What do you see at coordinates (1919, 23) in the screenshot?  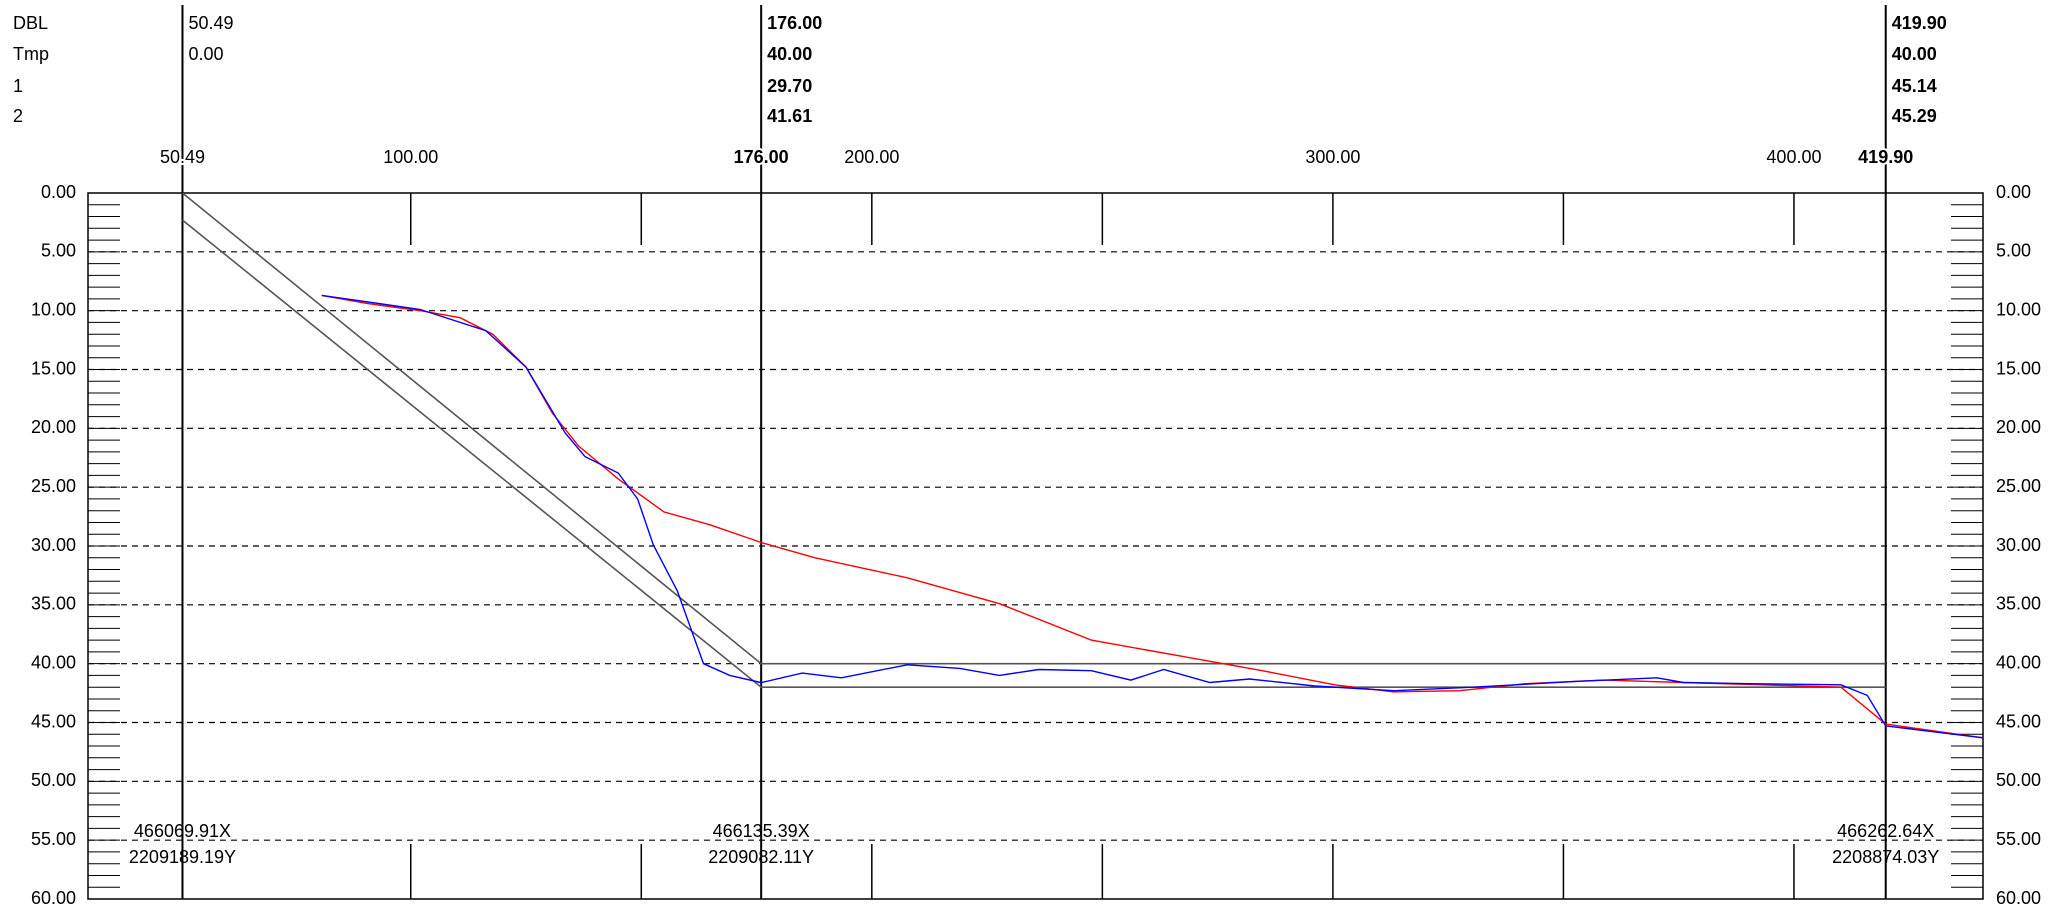 I see `readout-value: 419.90` at bounding box center [1919, 23].